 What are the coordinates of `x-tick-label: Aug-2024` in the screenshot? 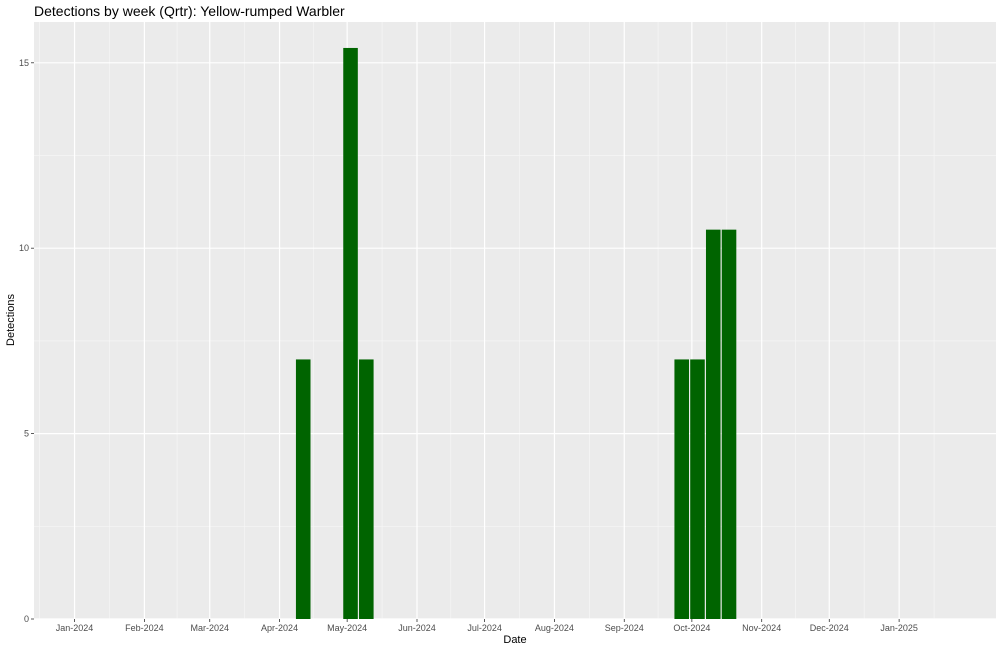 It's located at (554, 628).